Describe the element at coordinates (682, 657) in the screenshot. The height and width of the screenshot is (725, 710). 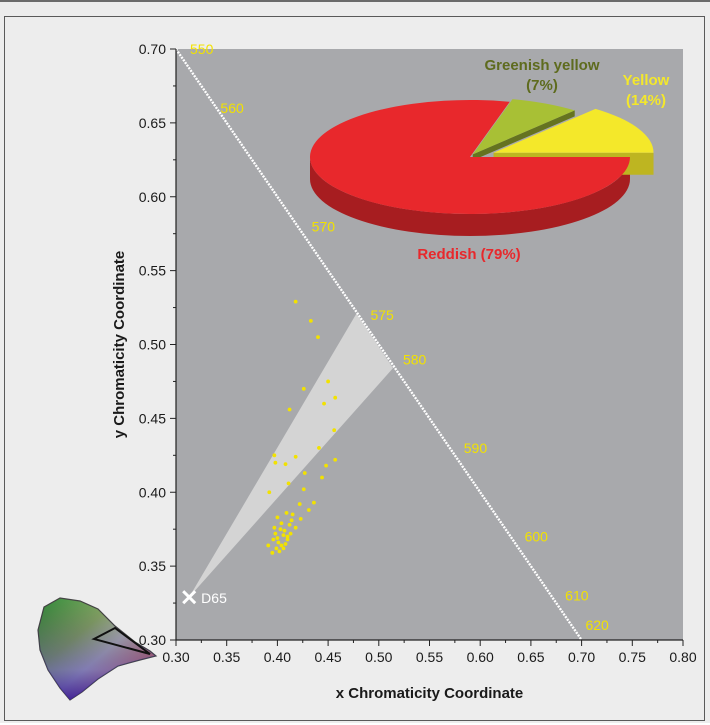
I see `x-tick-label: 0.80` at that location.